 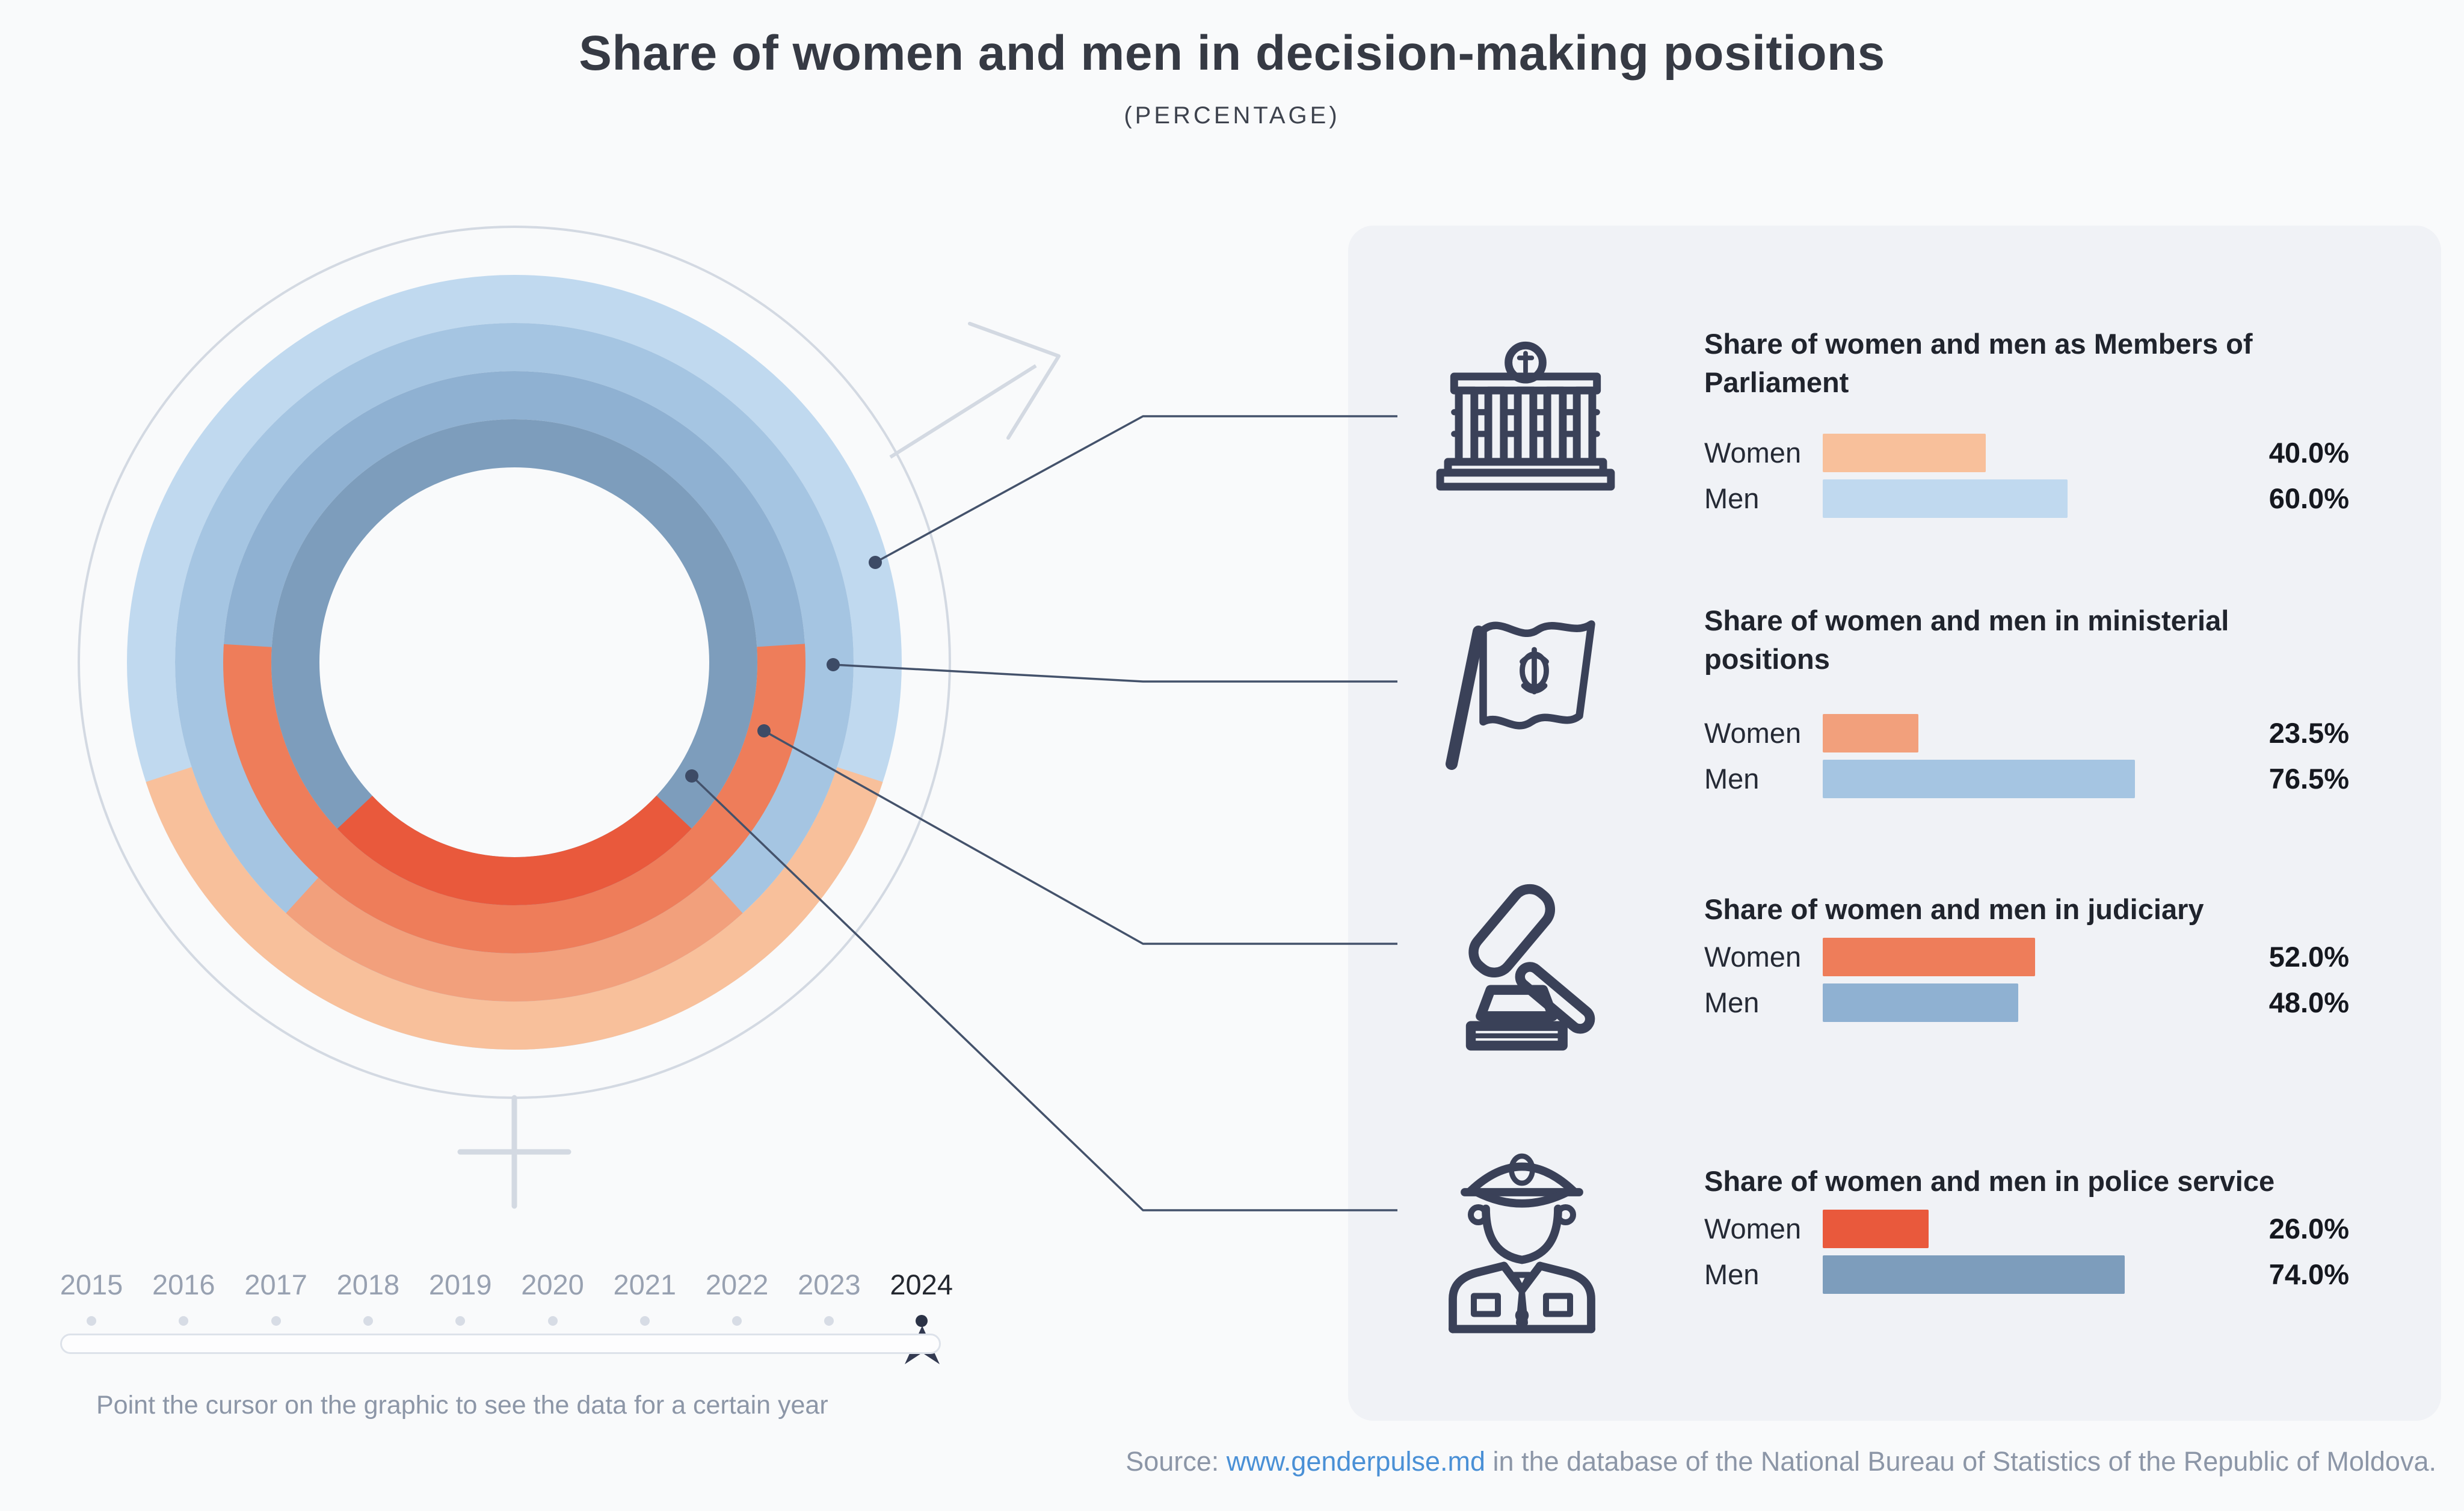 What do you see at coordinates (461, 1321) in the screenshot?
I see `timeline-dot-2019` at bounding box center [461, 1321].